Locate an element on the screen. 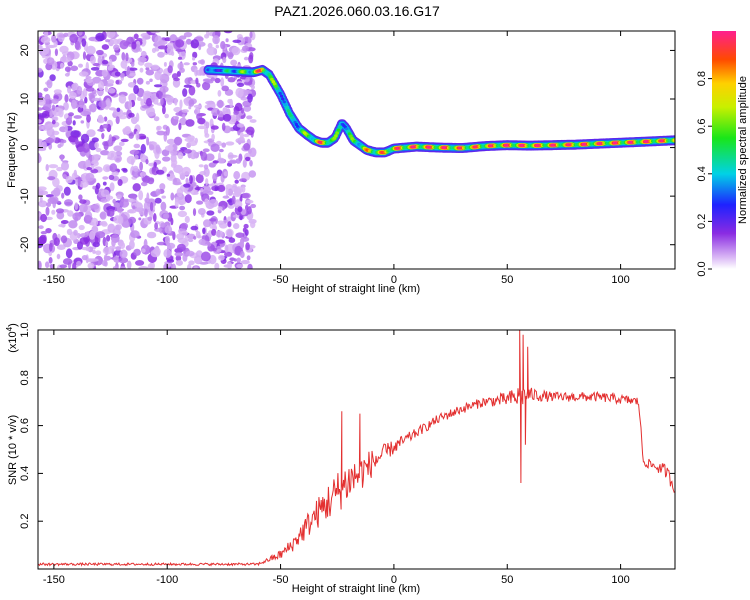 The image size is (750, 600). chart-title: PAZ1.2026.060.03.16.G17 is located at coordinates (357, 11).